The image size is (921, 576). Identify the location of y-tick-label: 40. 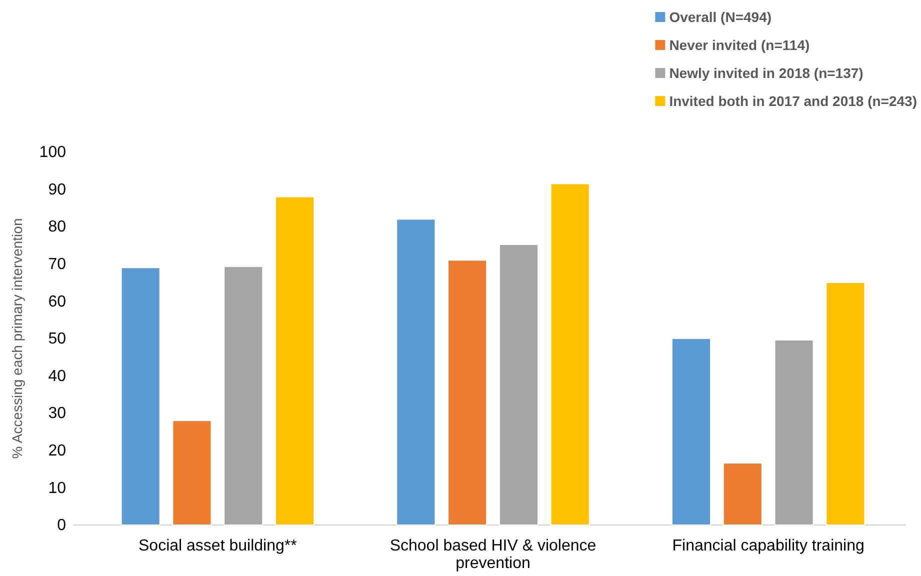
(57, 376).